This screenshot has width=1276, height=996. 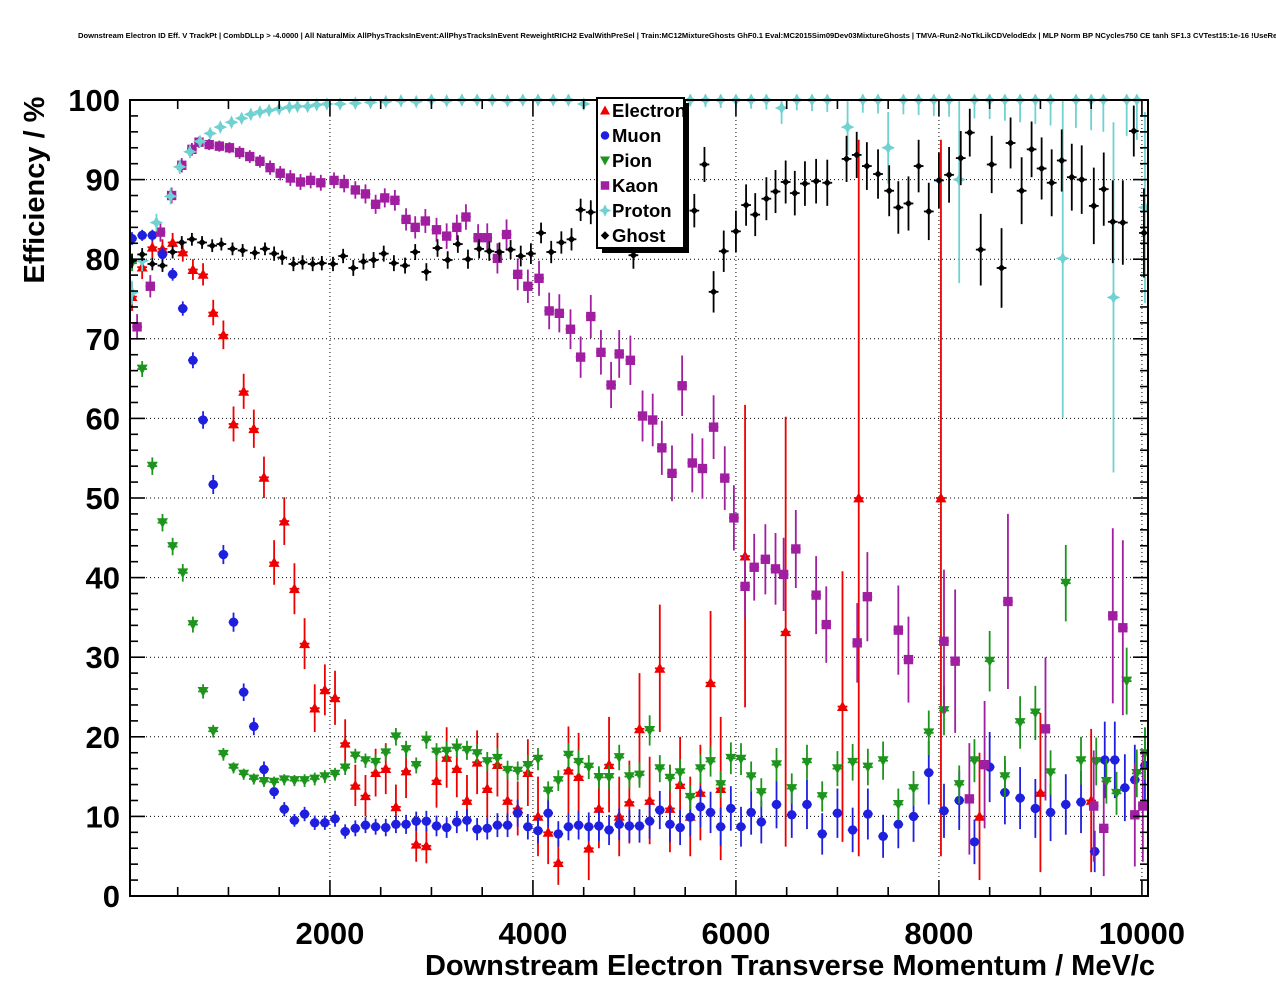 I want to click on y-axis-title: Efficiency / %, so click(x=35, y=189).